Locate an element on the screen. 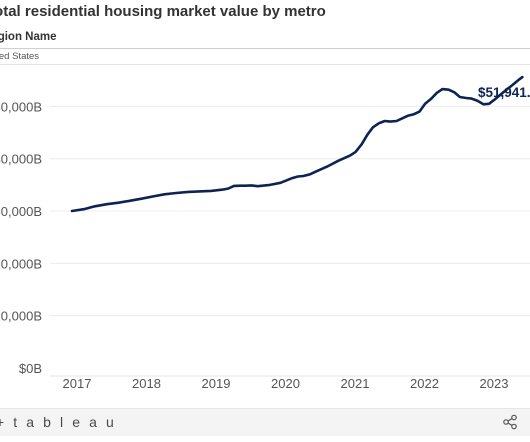  filter-label: Region Name is located at coordinates (28, 37).